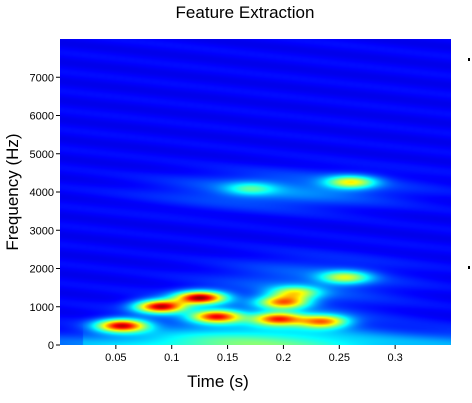 The width and height of the screenshot is (472, 403). Describe the element at coordinates (51, 346) in the screenshot. I see `y-tick-label: 0` at that location.